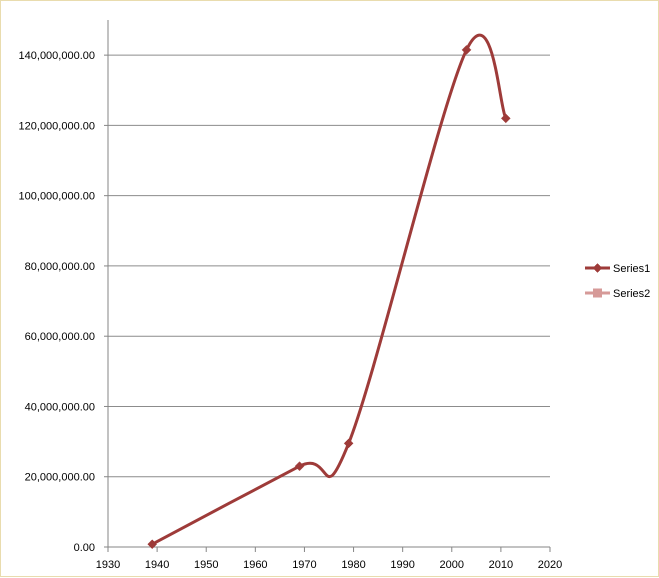 The height and width of the screenshot is (578, 659). Describe the element at coordinates (57, 197) in the screenshot. I see `y-tick-label: 100,000,000.00` at that location.